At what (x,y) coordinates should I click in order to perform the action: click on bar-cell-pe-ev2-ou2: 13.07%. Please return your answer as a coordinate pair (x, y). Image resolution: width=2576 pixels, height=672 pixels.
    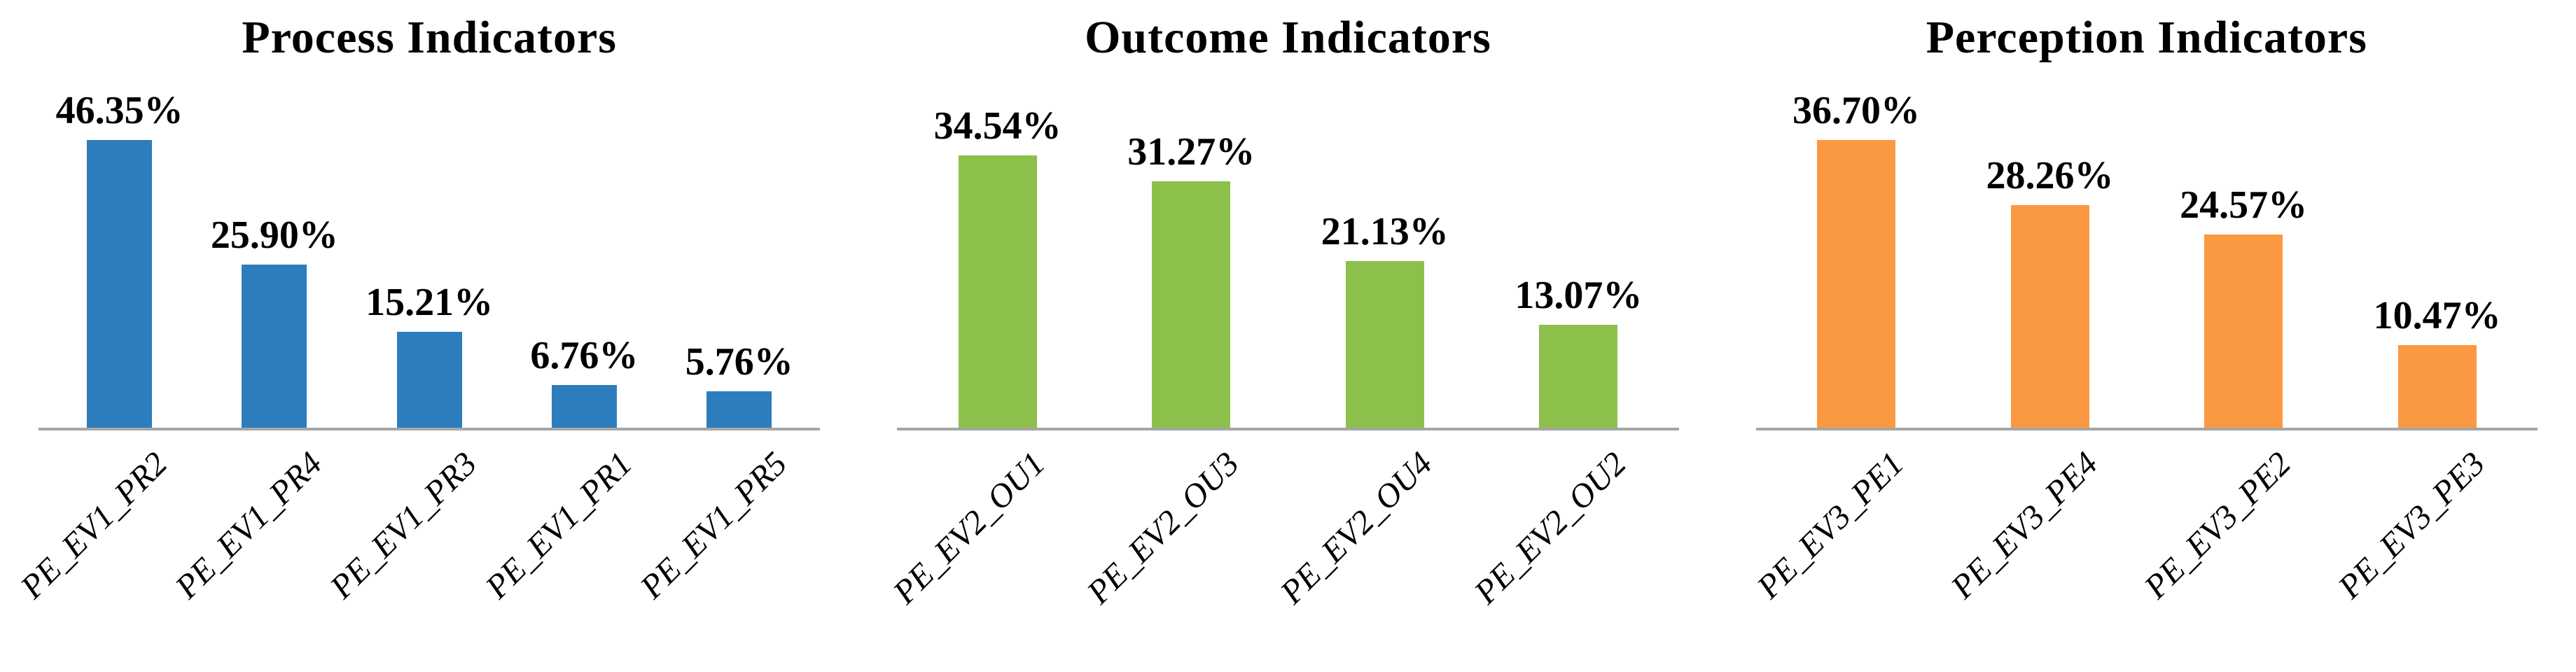
    Looking at the image, I should click on (1579, 258).